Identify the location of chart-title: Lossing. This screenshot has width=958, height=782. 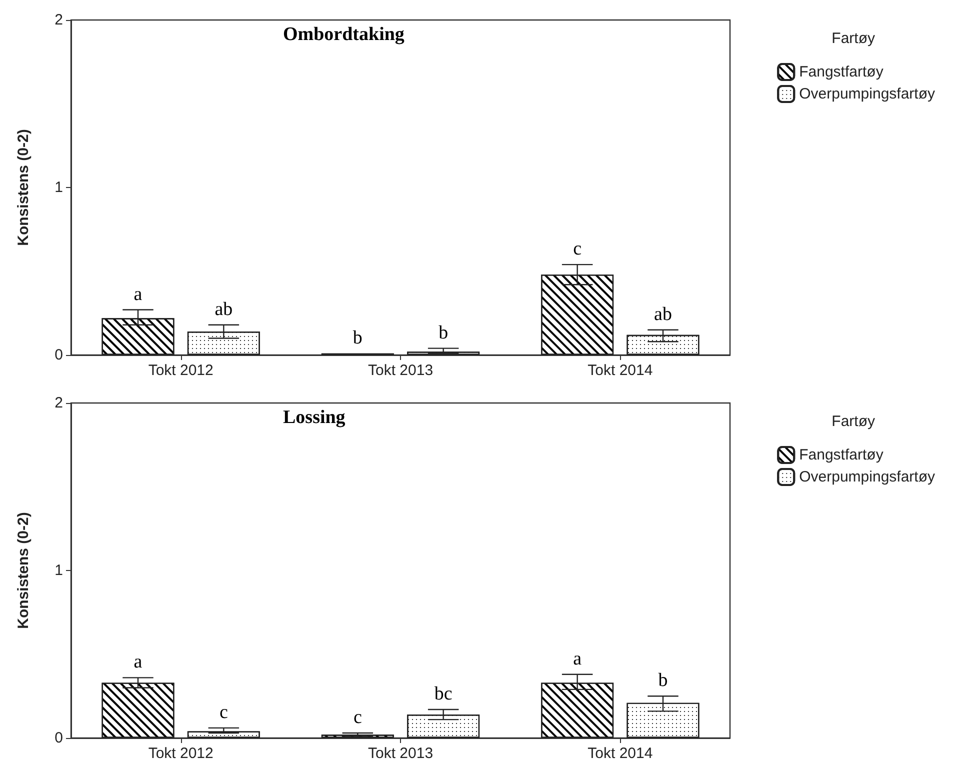
(314, 417).